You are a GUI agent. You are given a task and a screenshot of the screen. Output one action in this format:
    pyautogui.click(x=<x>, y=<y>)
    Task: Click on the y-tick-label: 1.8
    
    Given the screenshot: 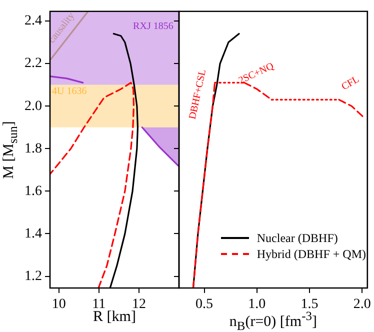 What is the action you would take?
    pyautogui.click(x=33, y=148)
    